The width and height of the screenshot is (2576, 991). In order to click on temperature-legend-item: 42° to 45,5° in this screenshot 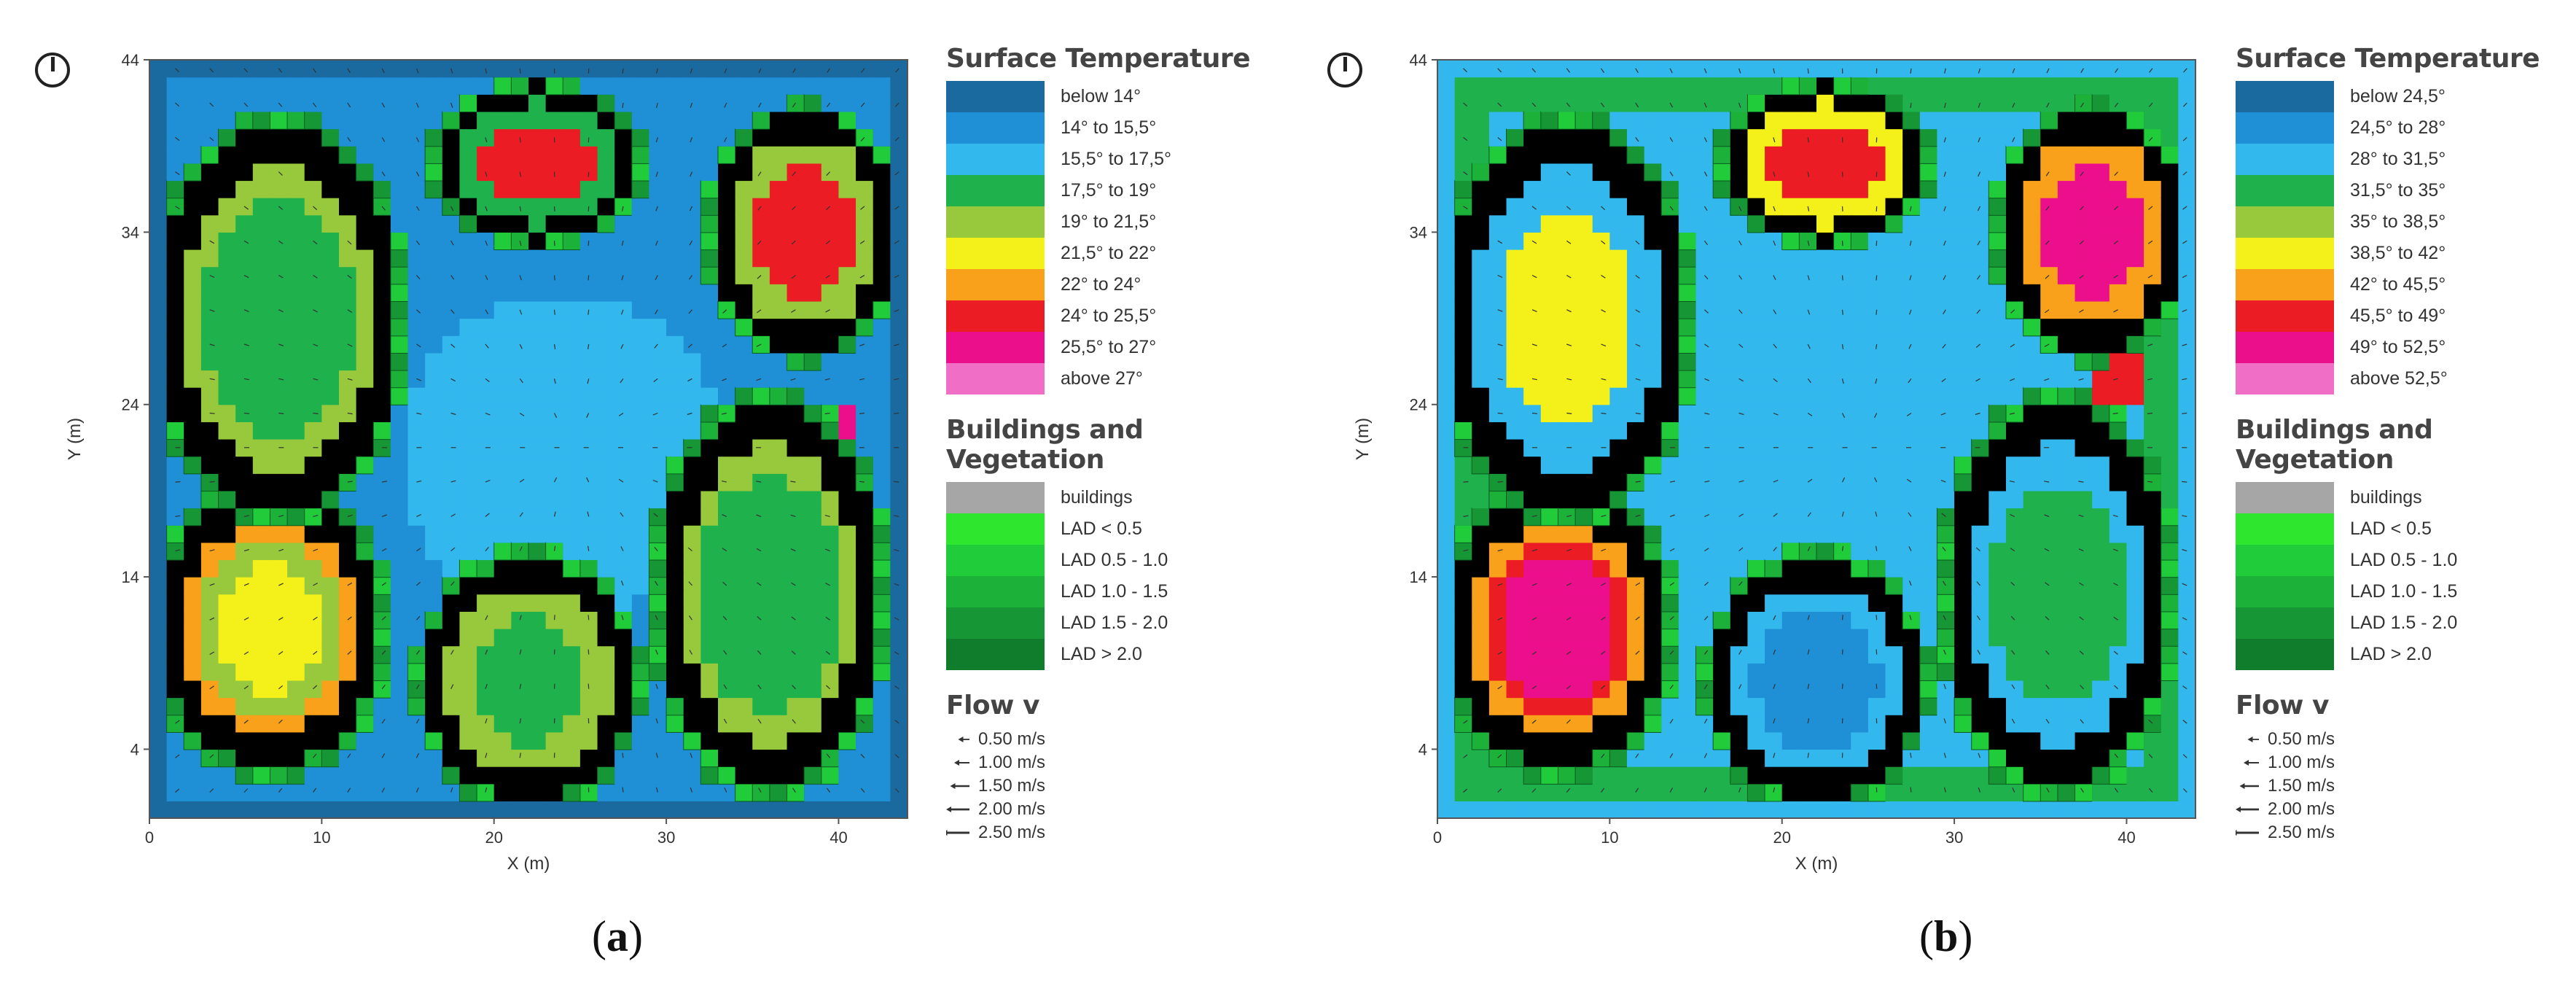, I will do `click(2406, 284)`.